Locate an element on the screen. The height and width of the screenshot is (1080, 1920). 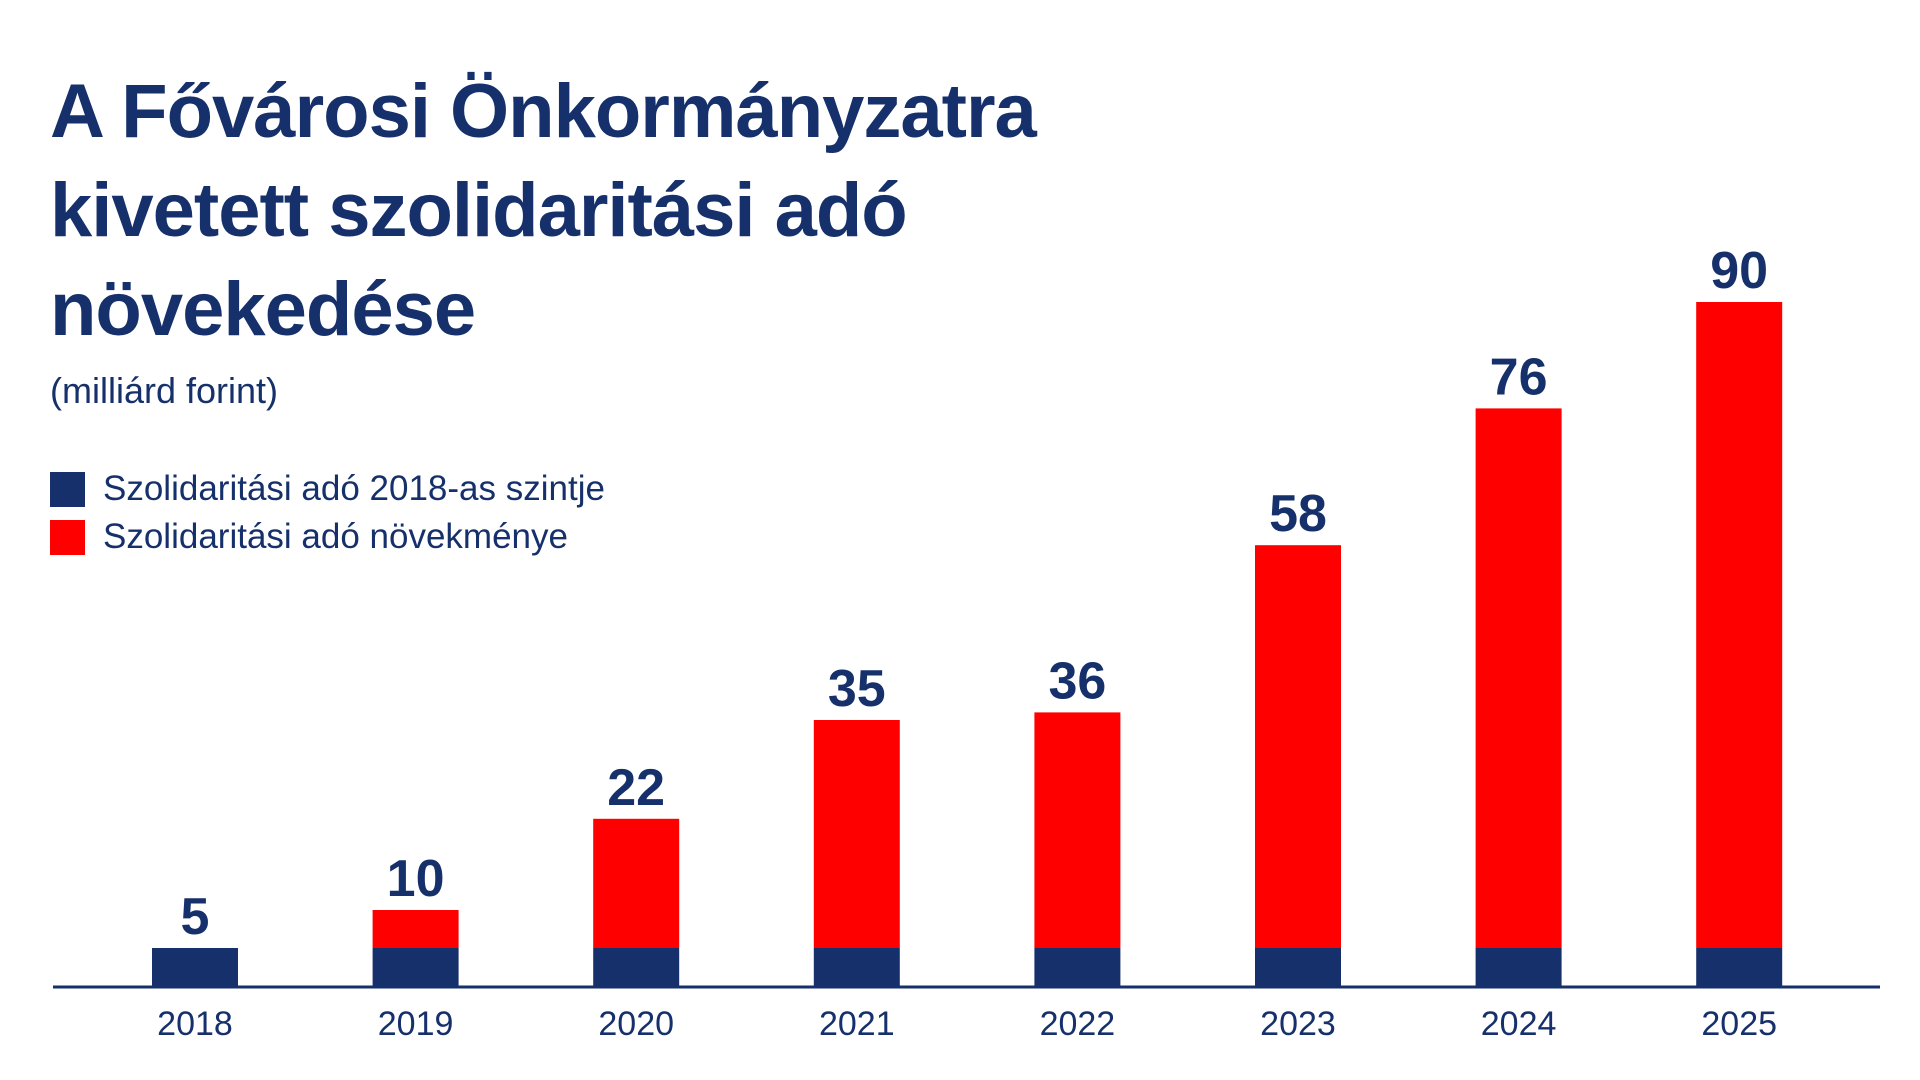
legend-label-baseline: Szolidaritási adó 2018-as szintje is located at coordinates (354, 488).